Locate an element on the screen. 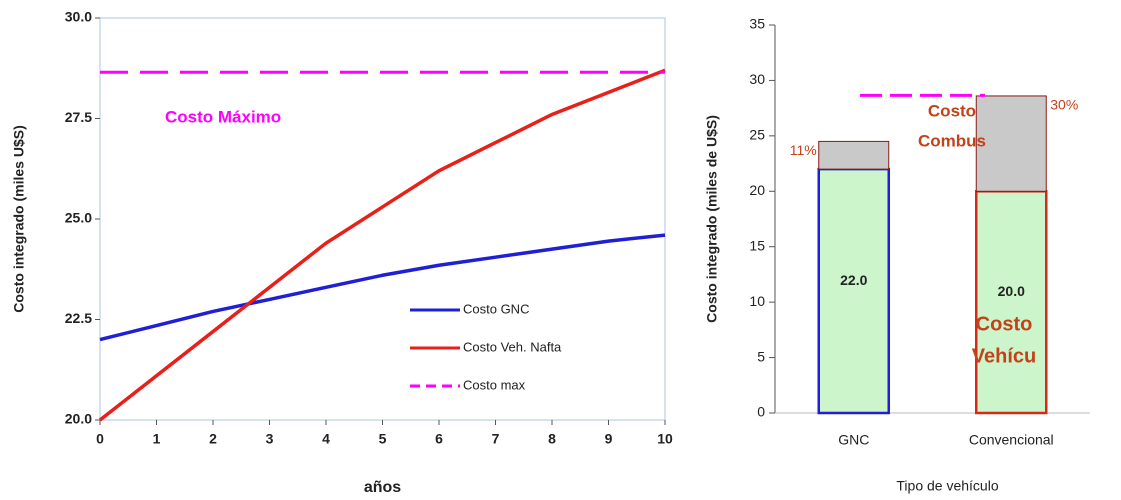 Image resolution: width=1121 pixels, height=500 pixels. bar-value-label: 20.0 is located at coordinates (1011, 291).